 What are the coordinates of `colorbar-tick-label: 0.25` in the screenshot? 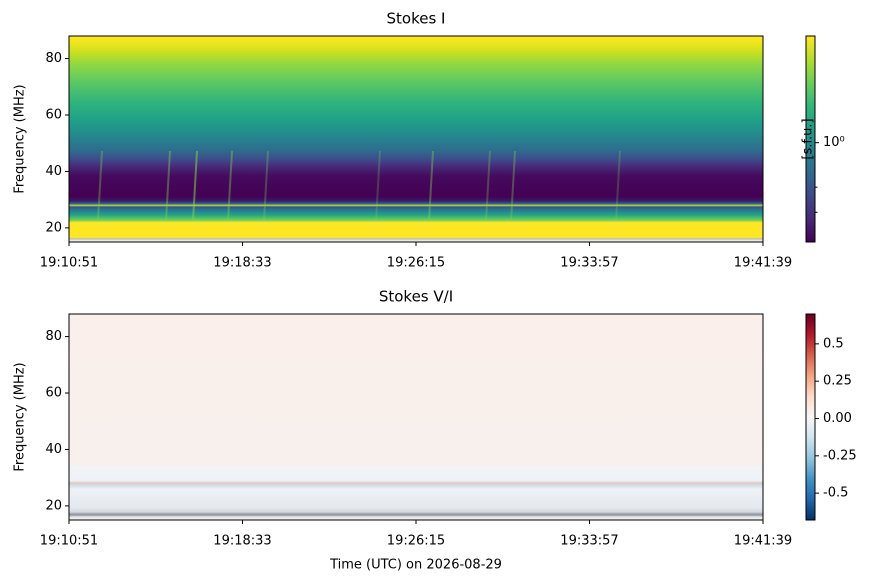 It's located at (837, 381).